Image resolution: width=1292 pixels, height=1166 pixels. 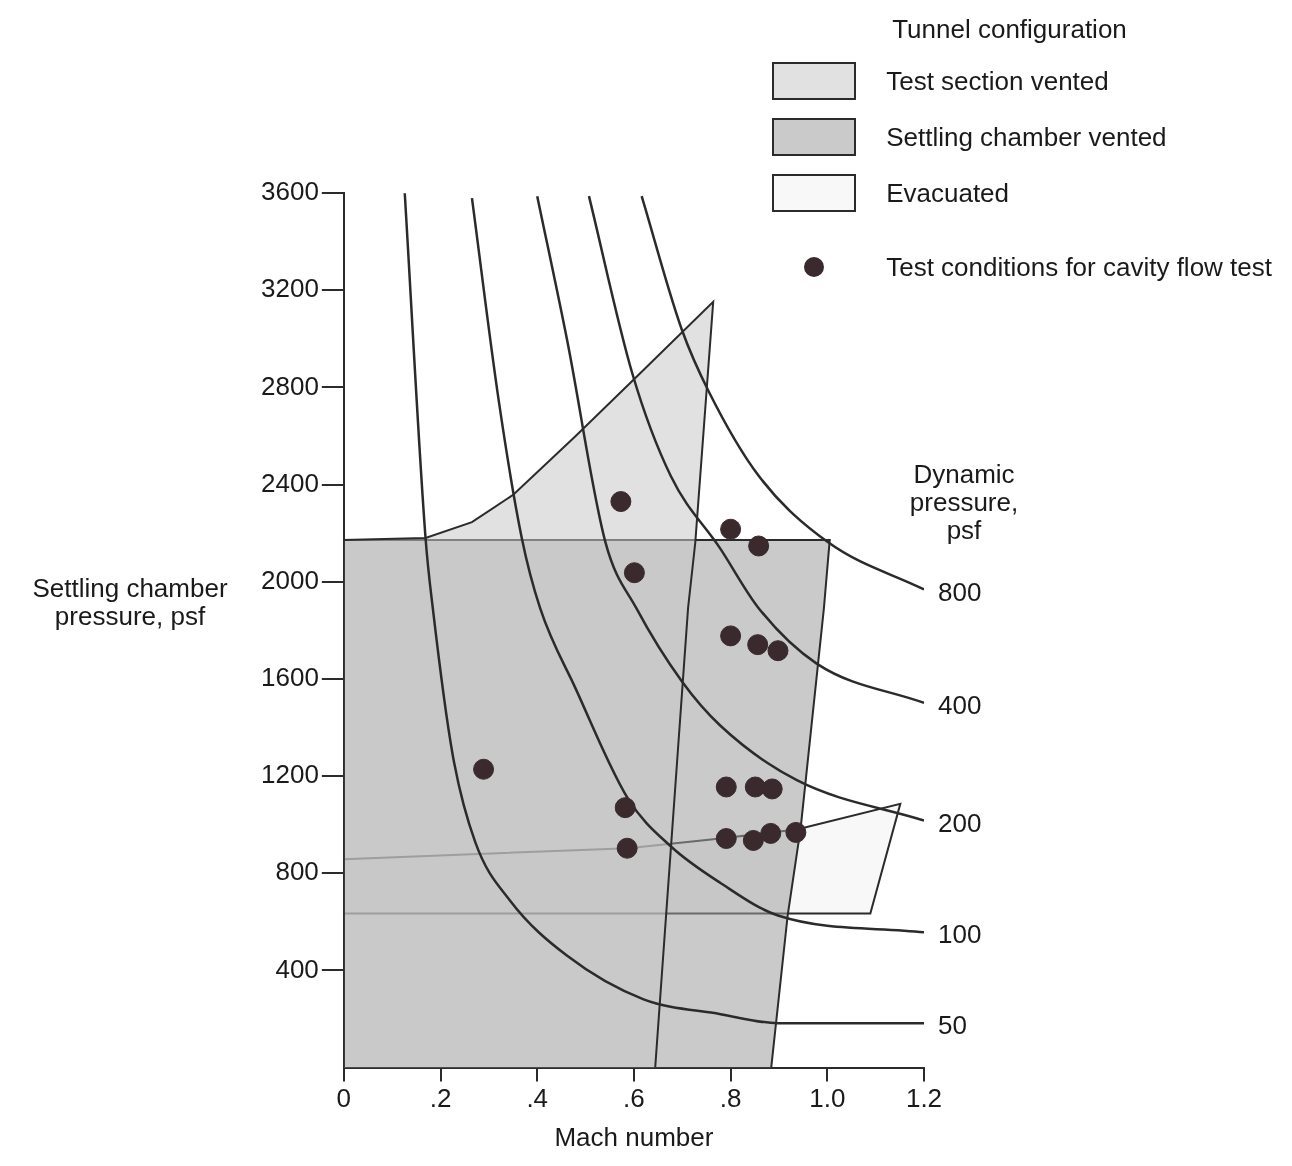 What do you see at coordinates (440, 1098) in the screenshot?
I see `x-tick-label: .2` at bounding box center [440, 1098].